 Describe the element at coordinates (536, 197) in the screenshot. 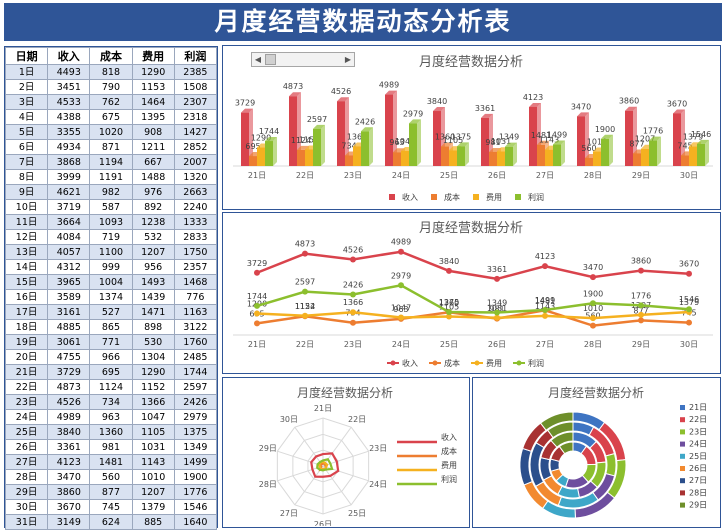

I see `legend-label: 利润` at that location.